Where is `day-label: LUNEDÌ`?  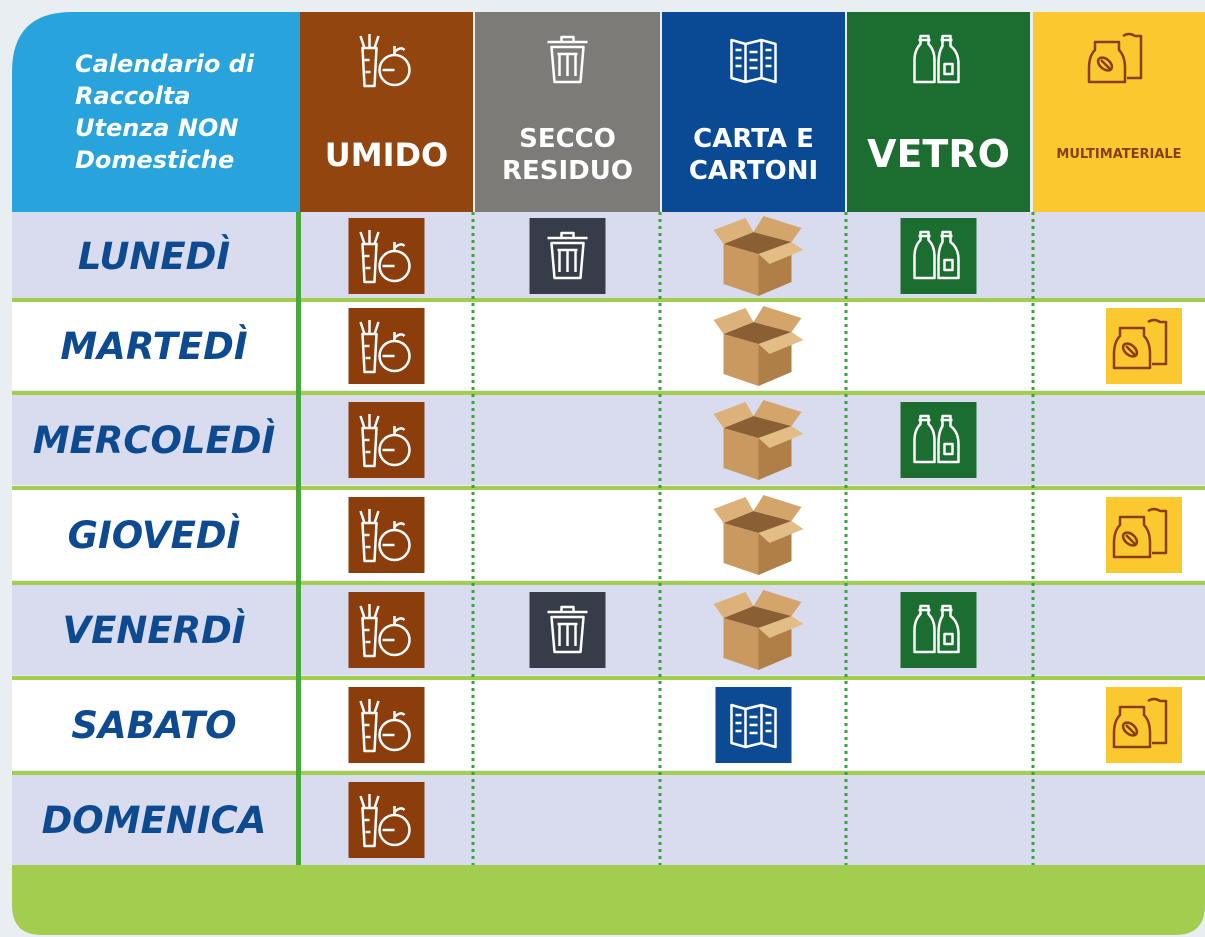 day-label: LUNEDÌ is located at coordinates (154, 256).